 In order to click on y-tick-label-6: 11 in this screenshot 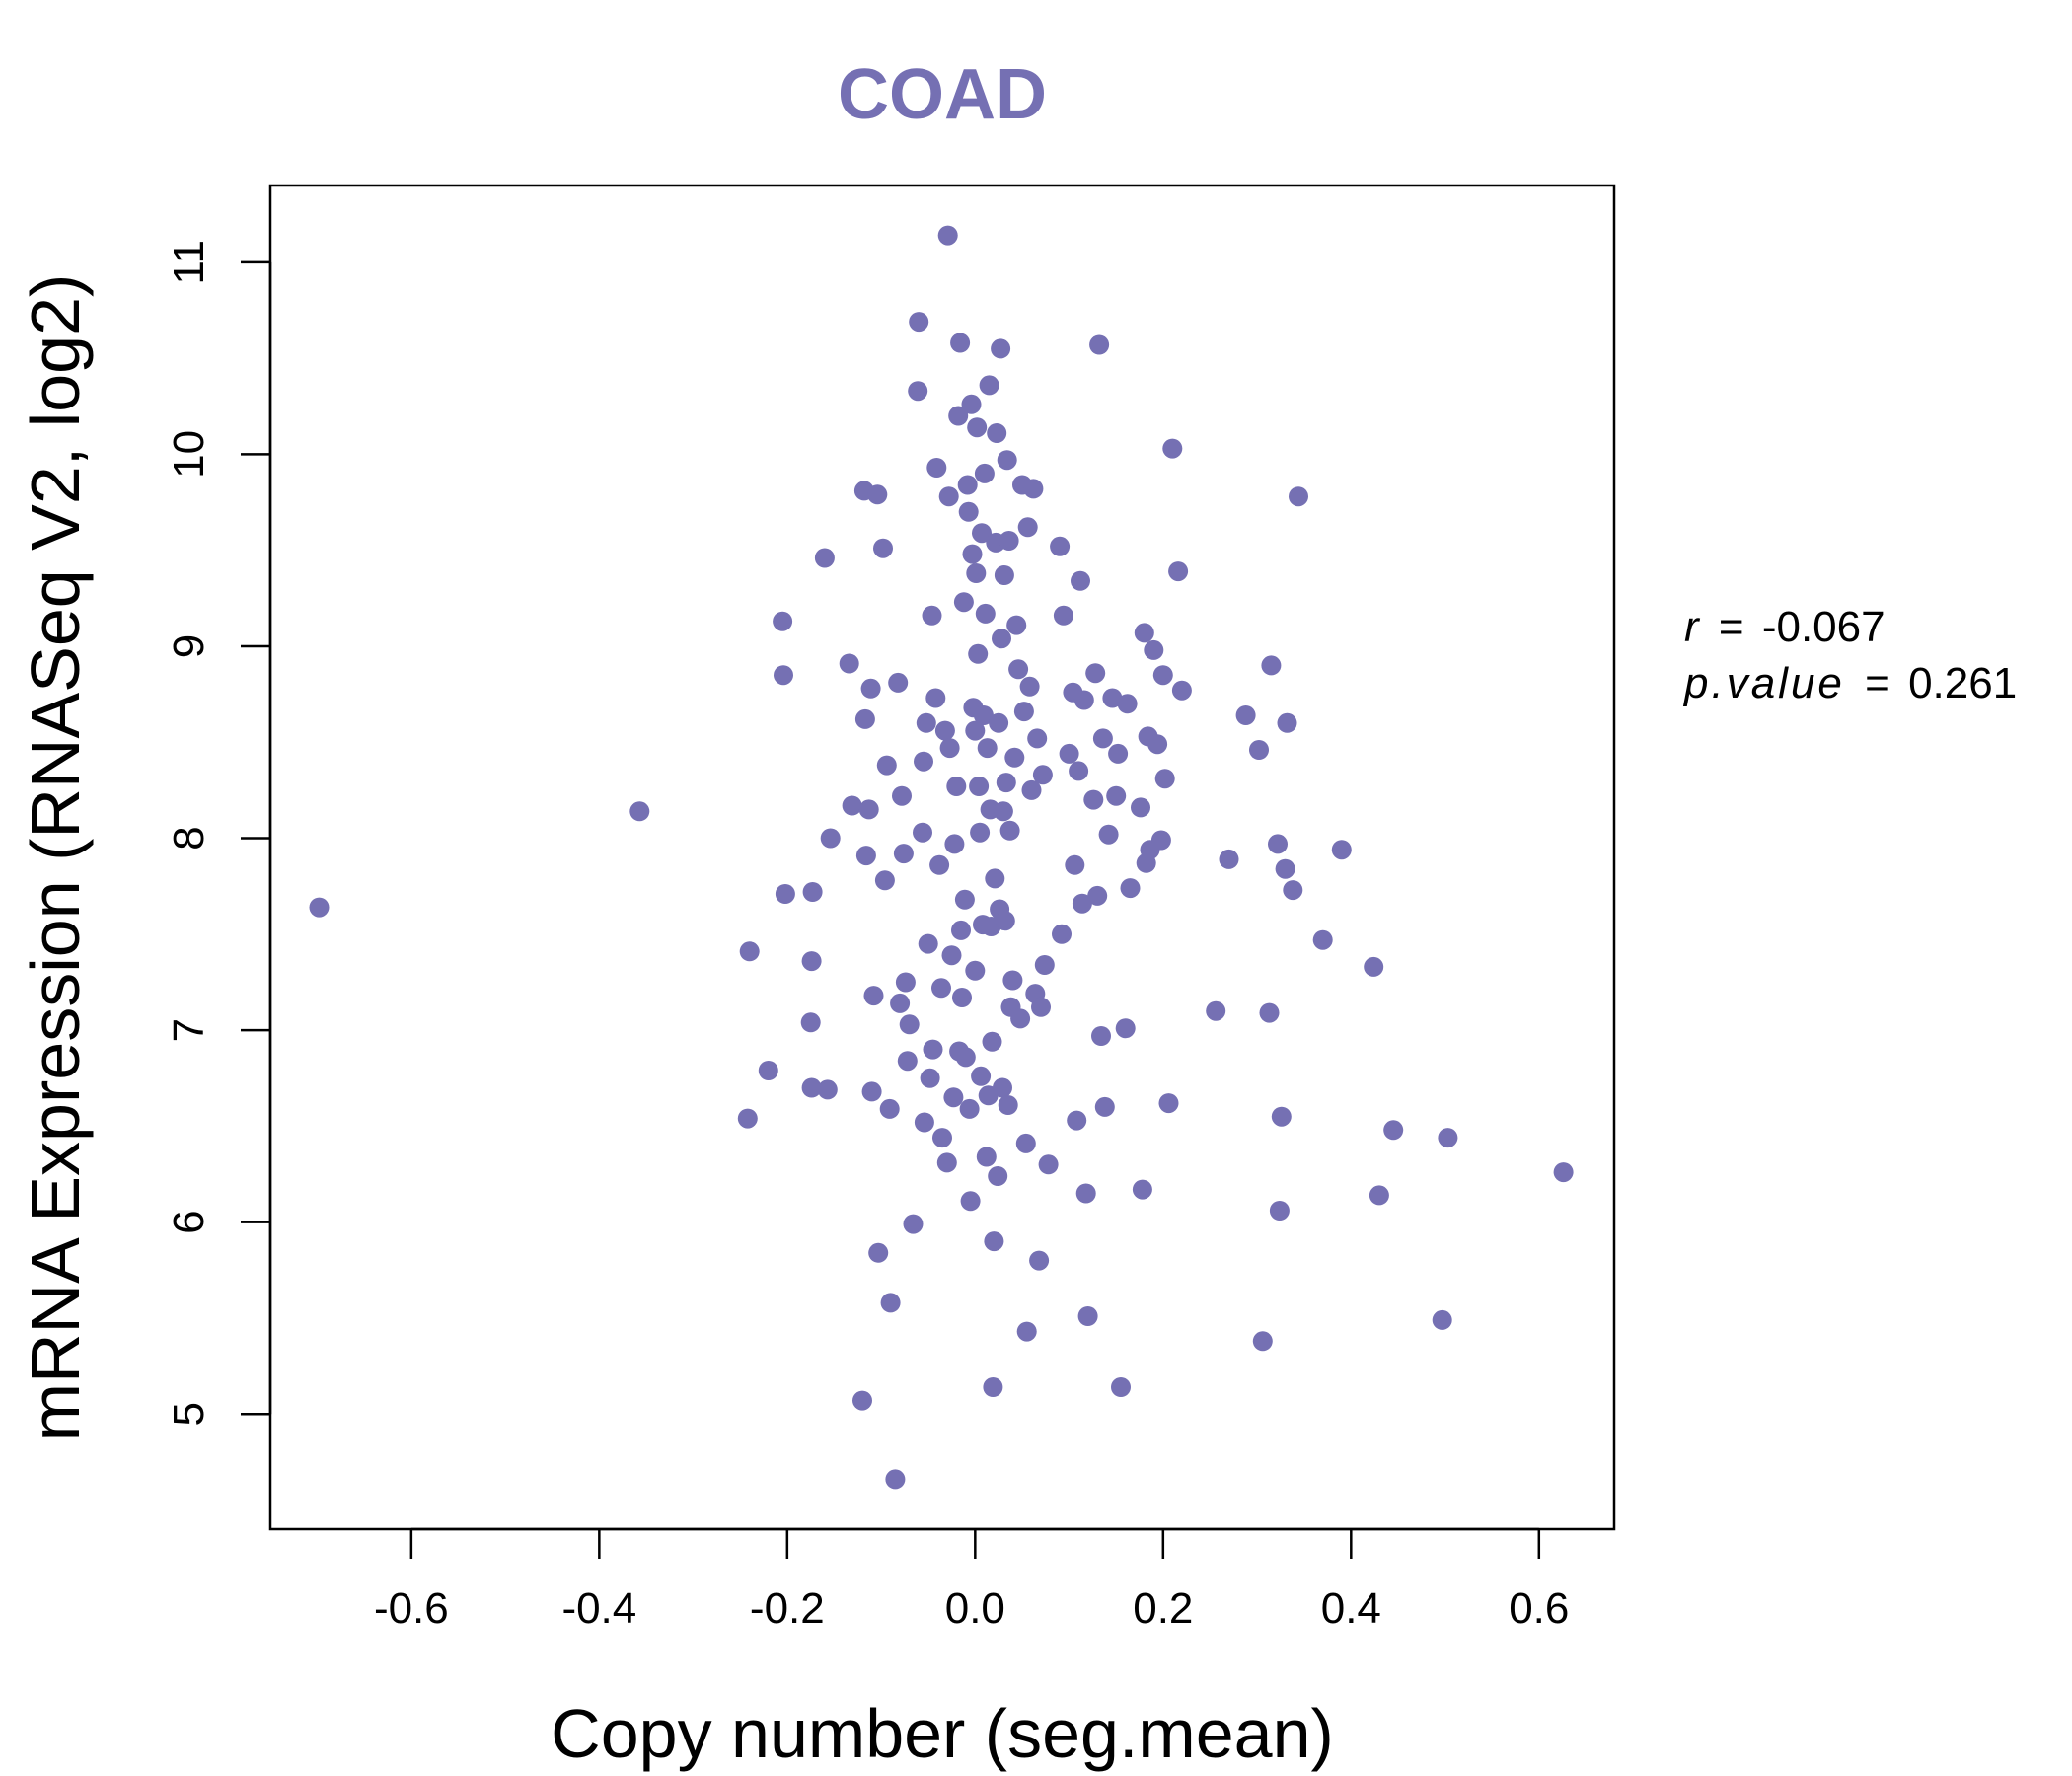, I will do `click(189, 262)`.